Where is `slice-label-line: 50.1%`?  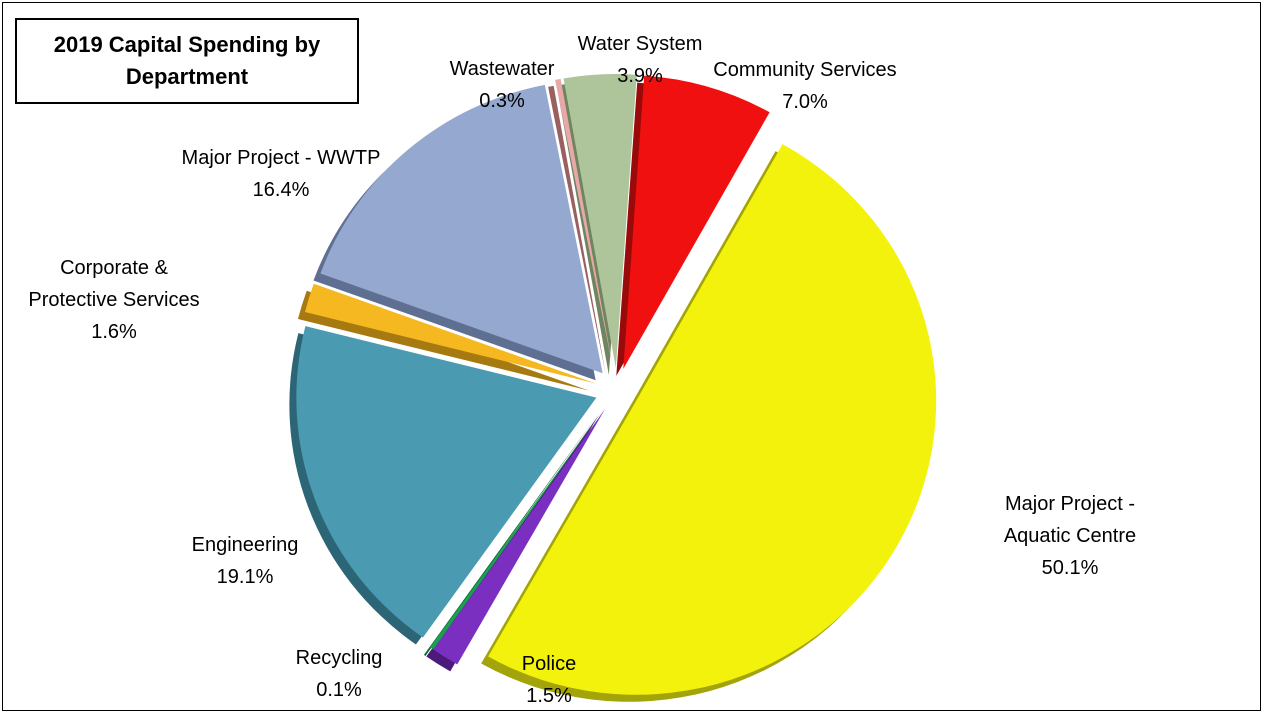
slice-label-line: 50.1% is located at coordinates (1070, 568).